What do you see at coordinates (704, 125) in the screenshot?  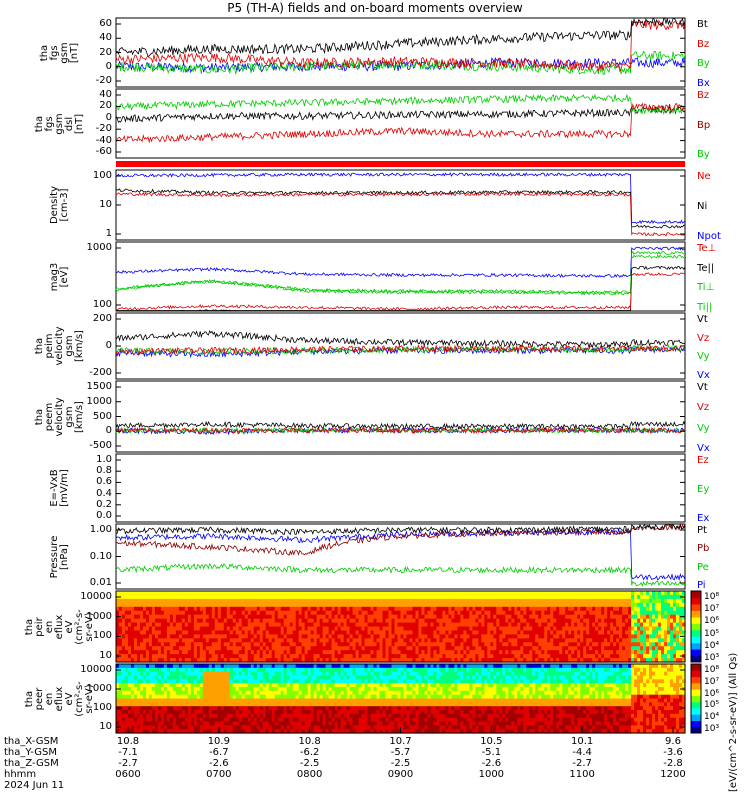 I see `legend-fgs_gse-Bp: Bp` at bounding box center [704, 125].